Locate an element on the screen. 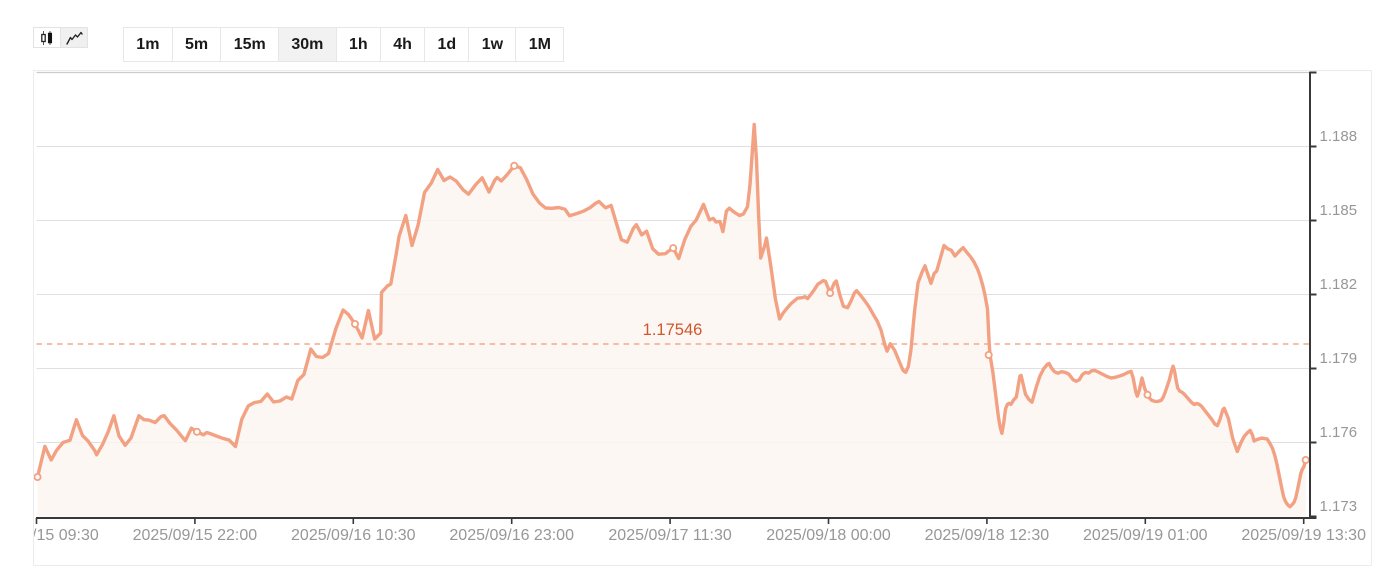 The height and width of the screenshot is (580, 1398). svg-text: 2025/09/17 11:30 is located at coordinates (669, 535).